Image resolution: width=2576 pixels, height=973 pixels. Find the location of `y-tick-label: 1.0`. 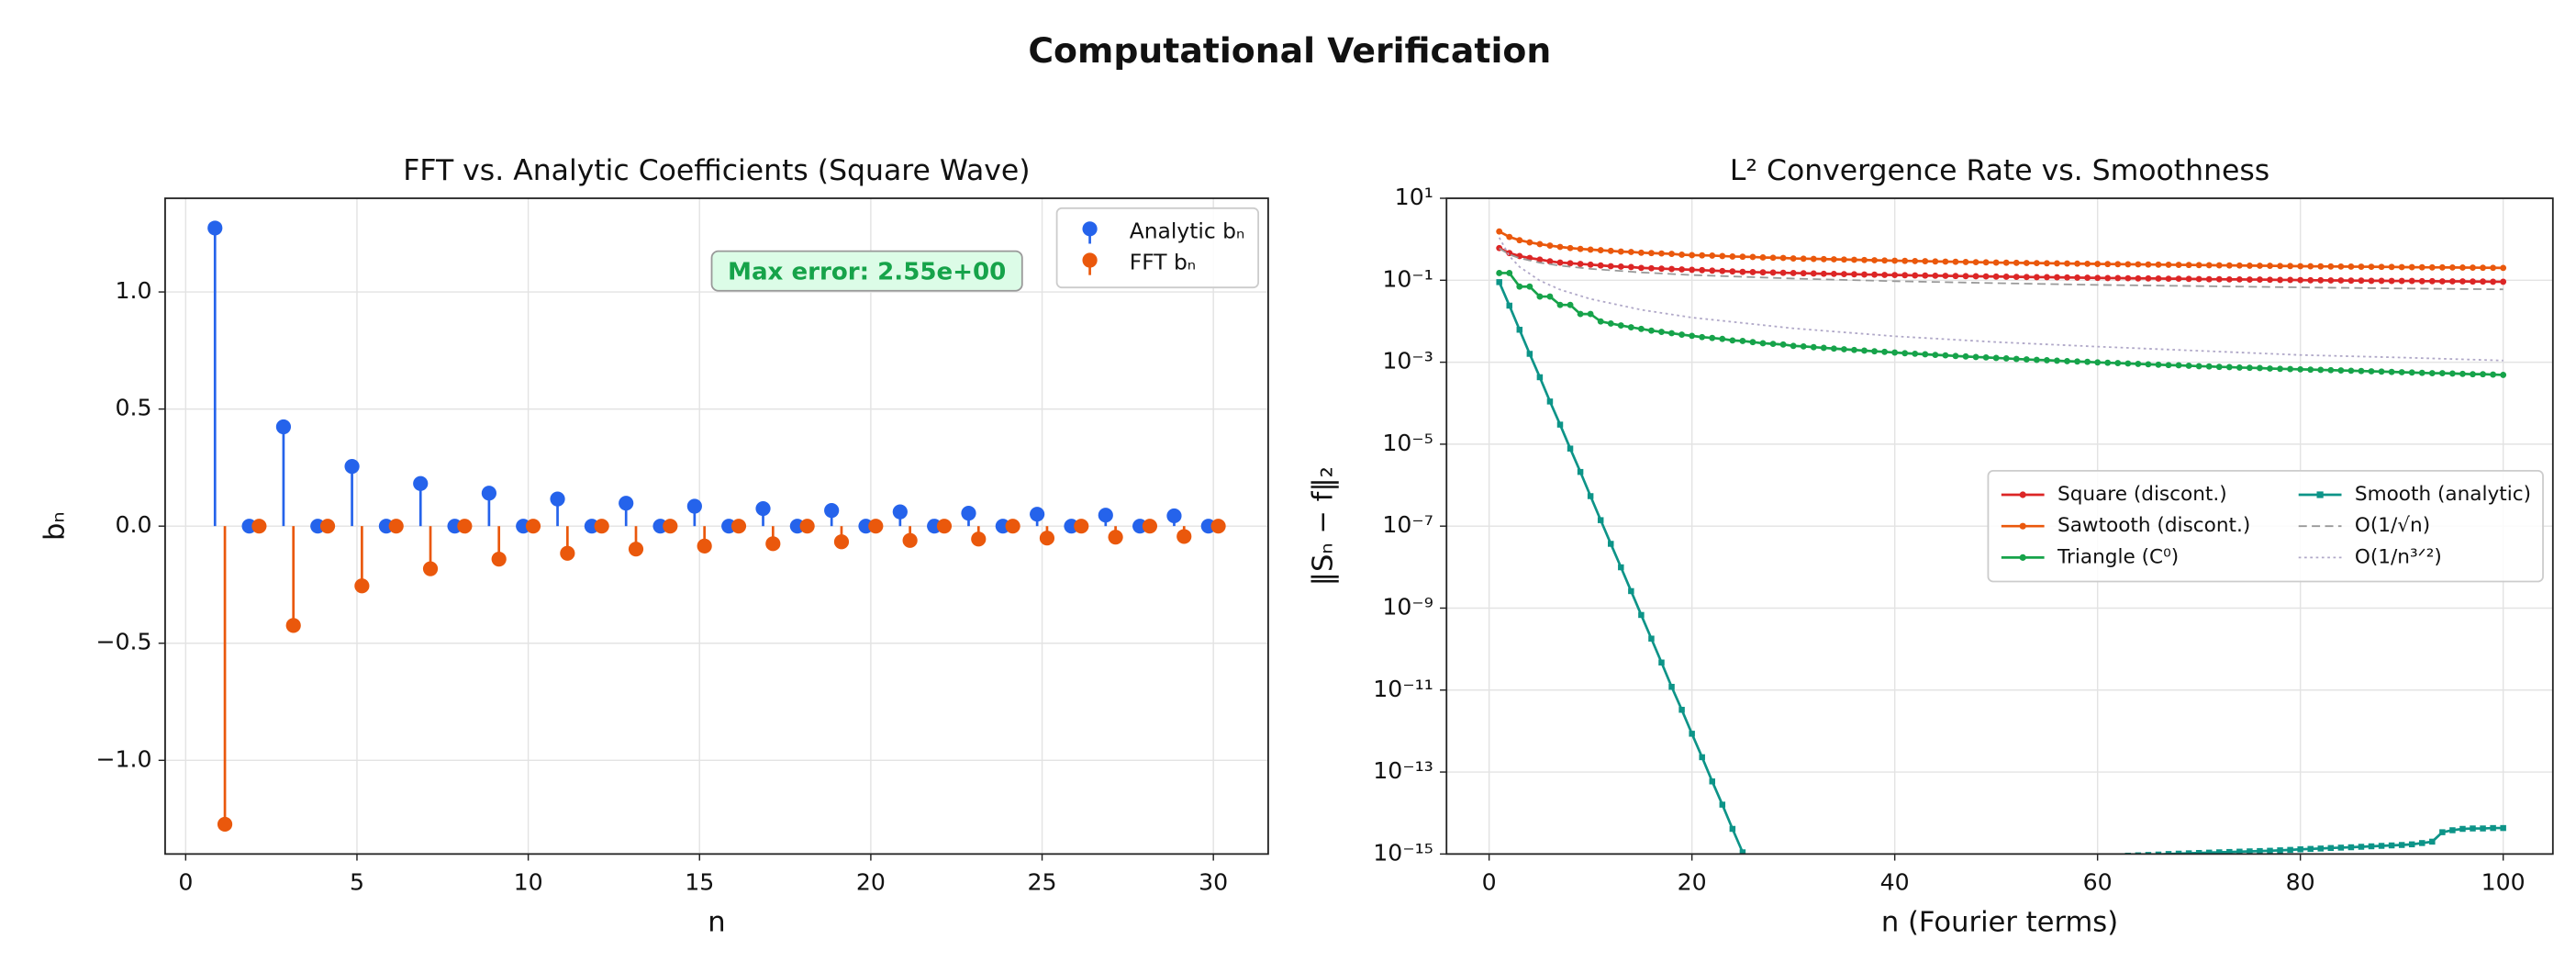

y-tick-label: 1.0 is located at coordinates (133, 290).